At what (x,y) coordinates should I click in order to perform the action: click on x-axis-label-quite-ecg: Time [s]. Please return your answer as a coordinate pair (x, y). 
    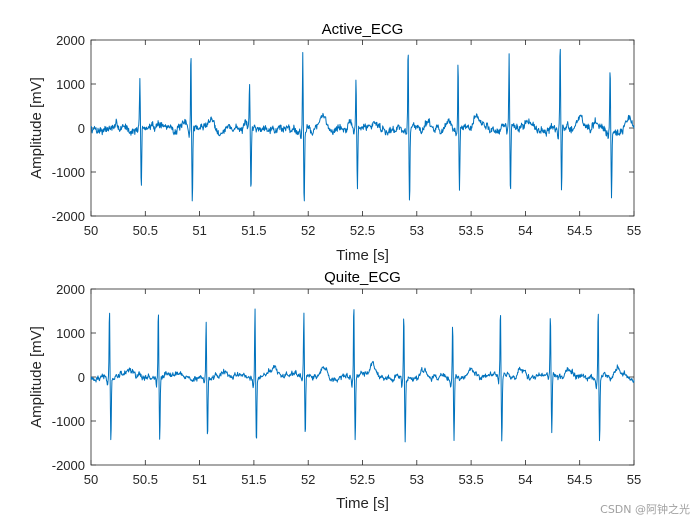
    Looking at the image, I should click on (362, 503).